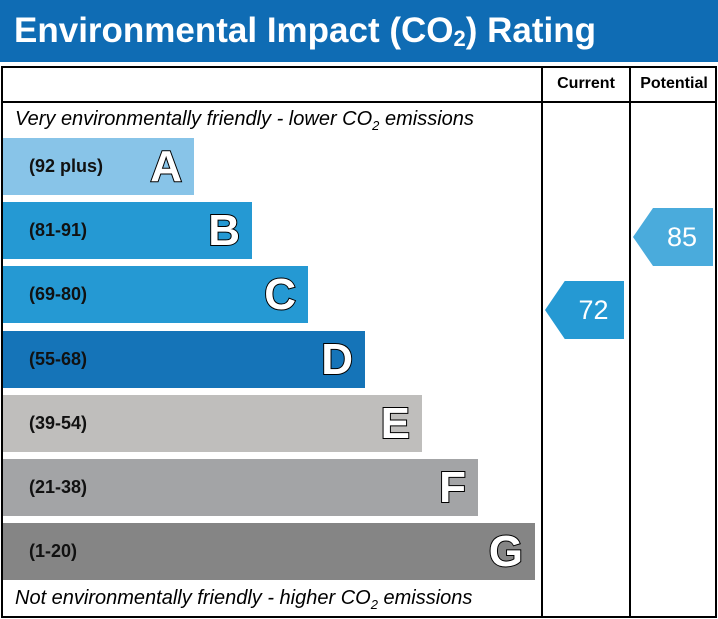  I want to click on band-letter: G, so click(506, 551).